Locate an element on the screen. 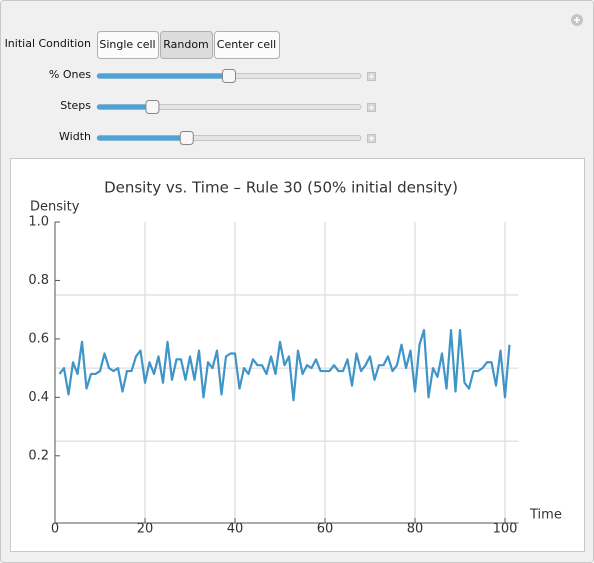  option-label: Random is located at coordinates (186, 44).